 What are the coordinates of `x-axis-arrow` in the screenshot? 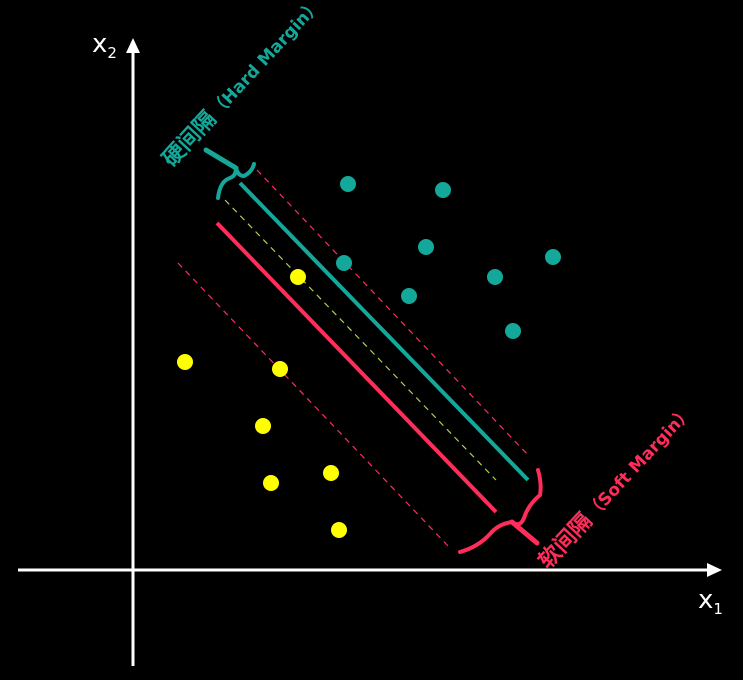 It's located at (714, 570).